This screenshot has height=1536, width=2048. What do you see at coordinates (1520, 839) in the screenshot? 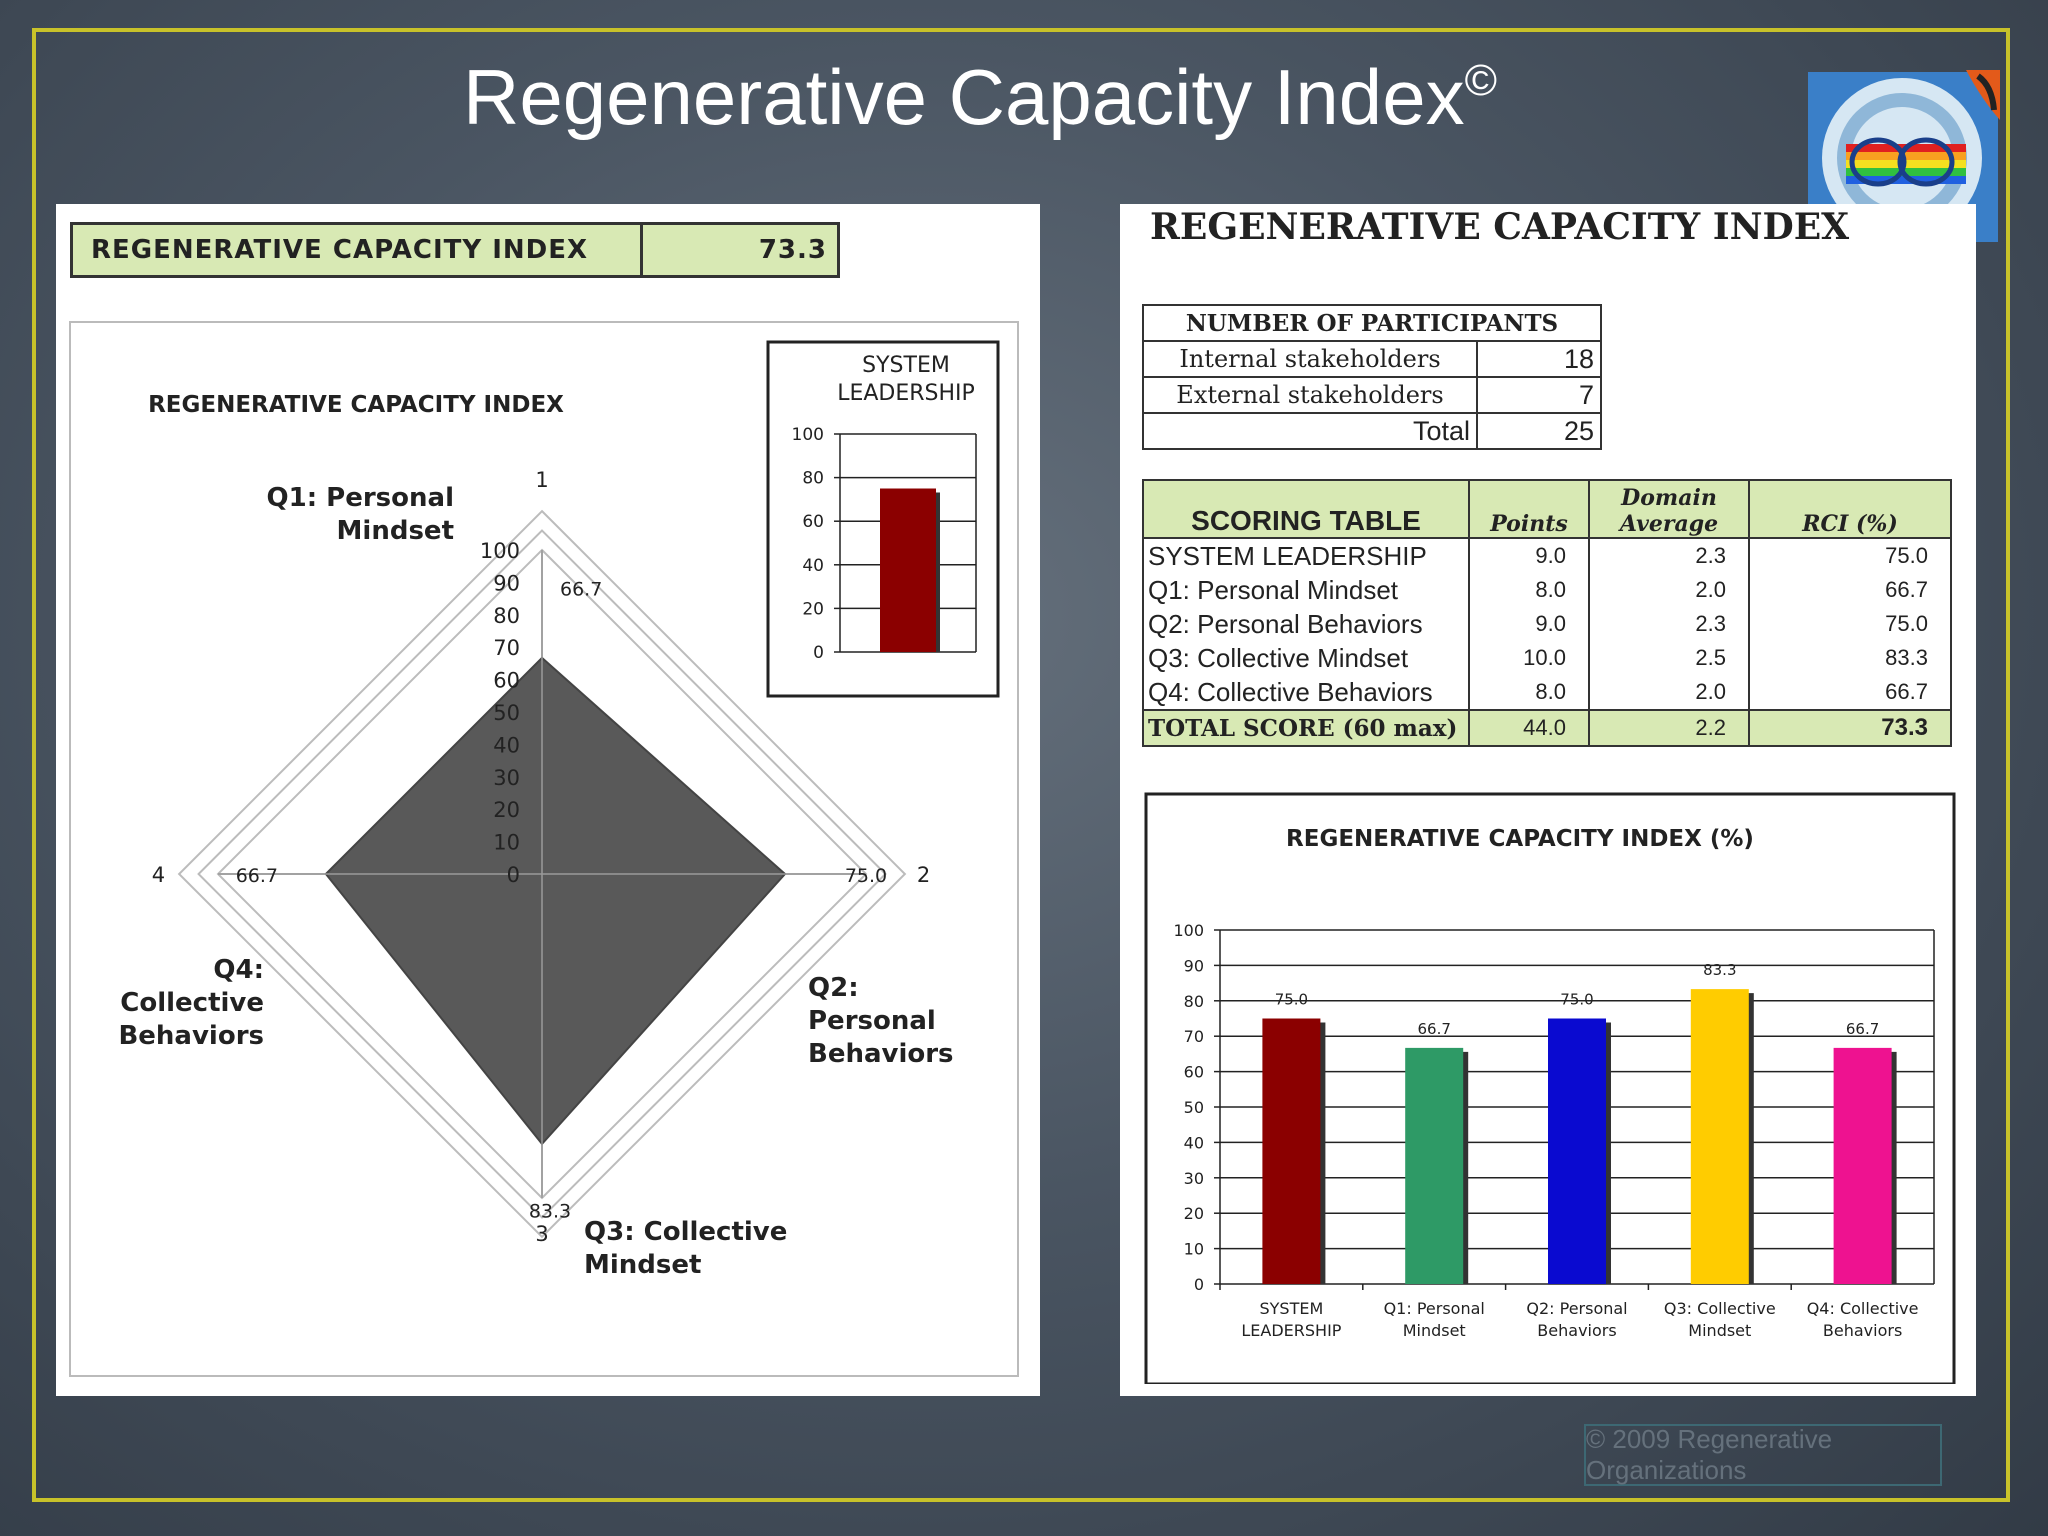
I see `bar-chart-title: REGENERATIVE CAPACITY INDEX (%)` at bounding box center [1520, 839].